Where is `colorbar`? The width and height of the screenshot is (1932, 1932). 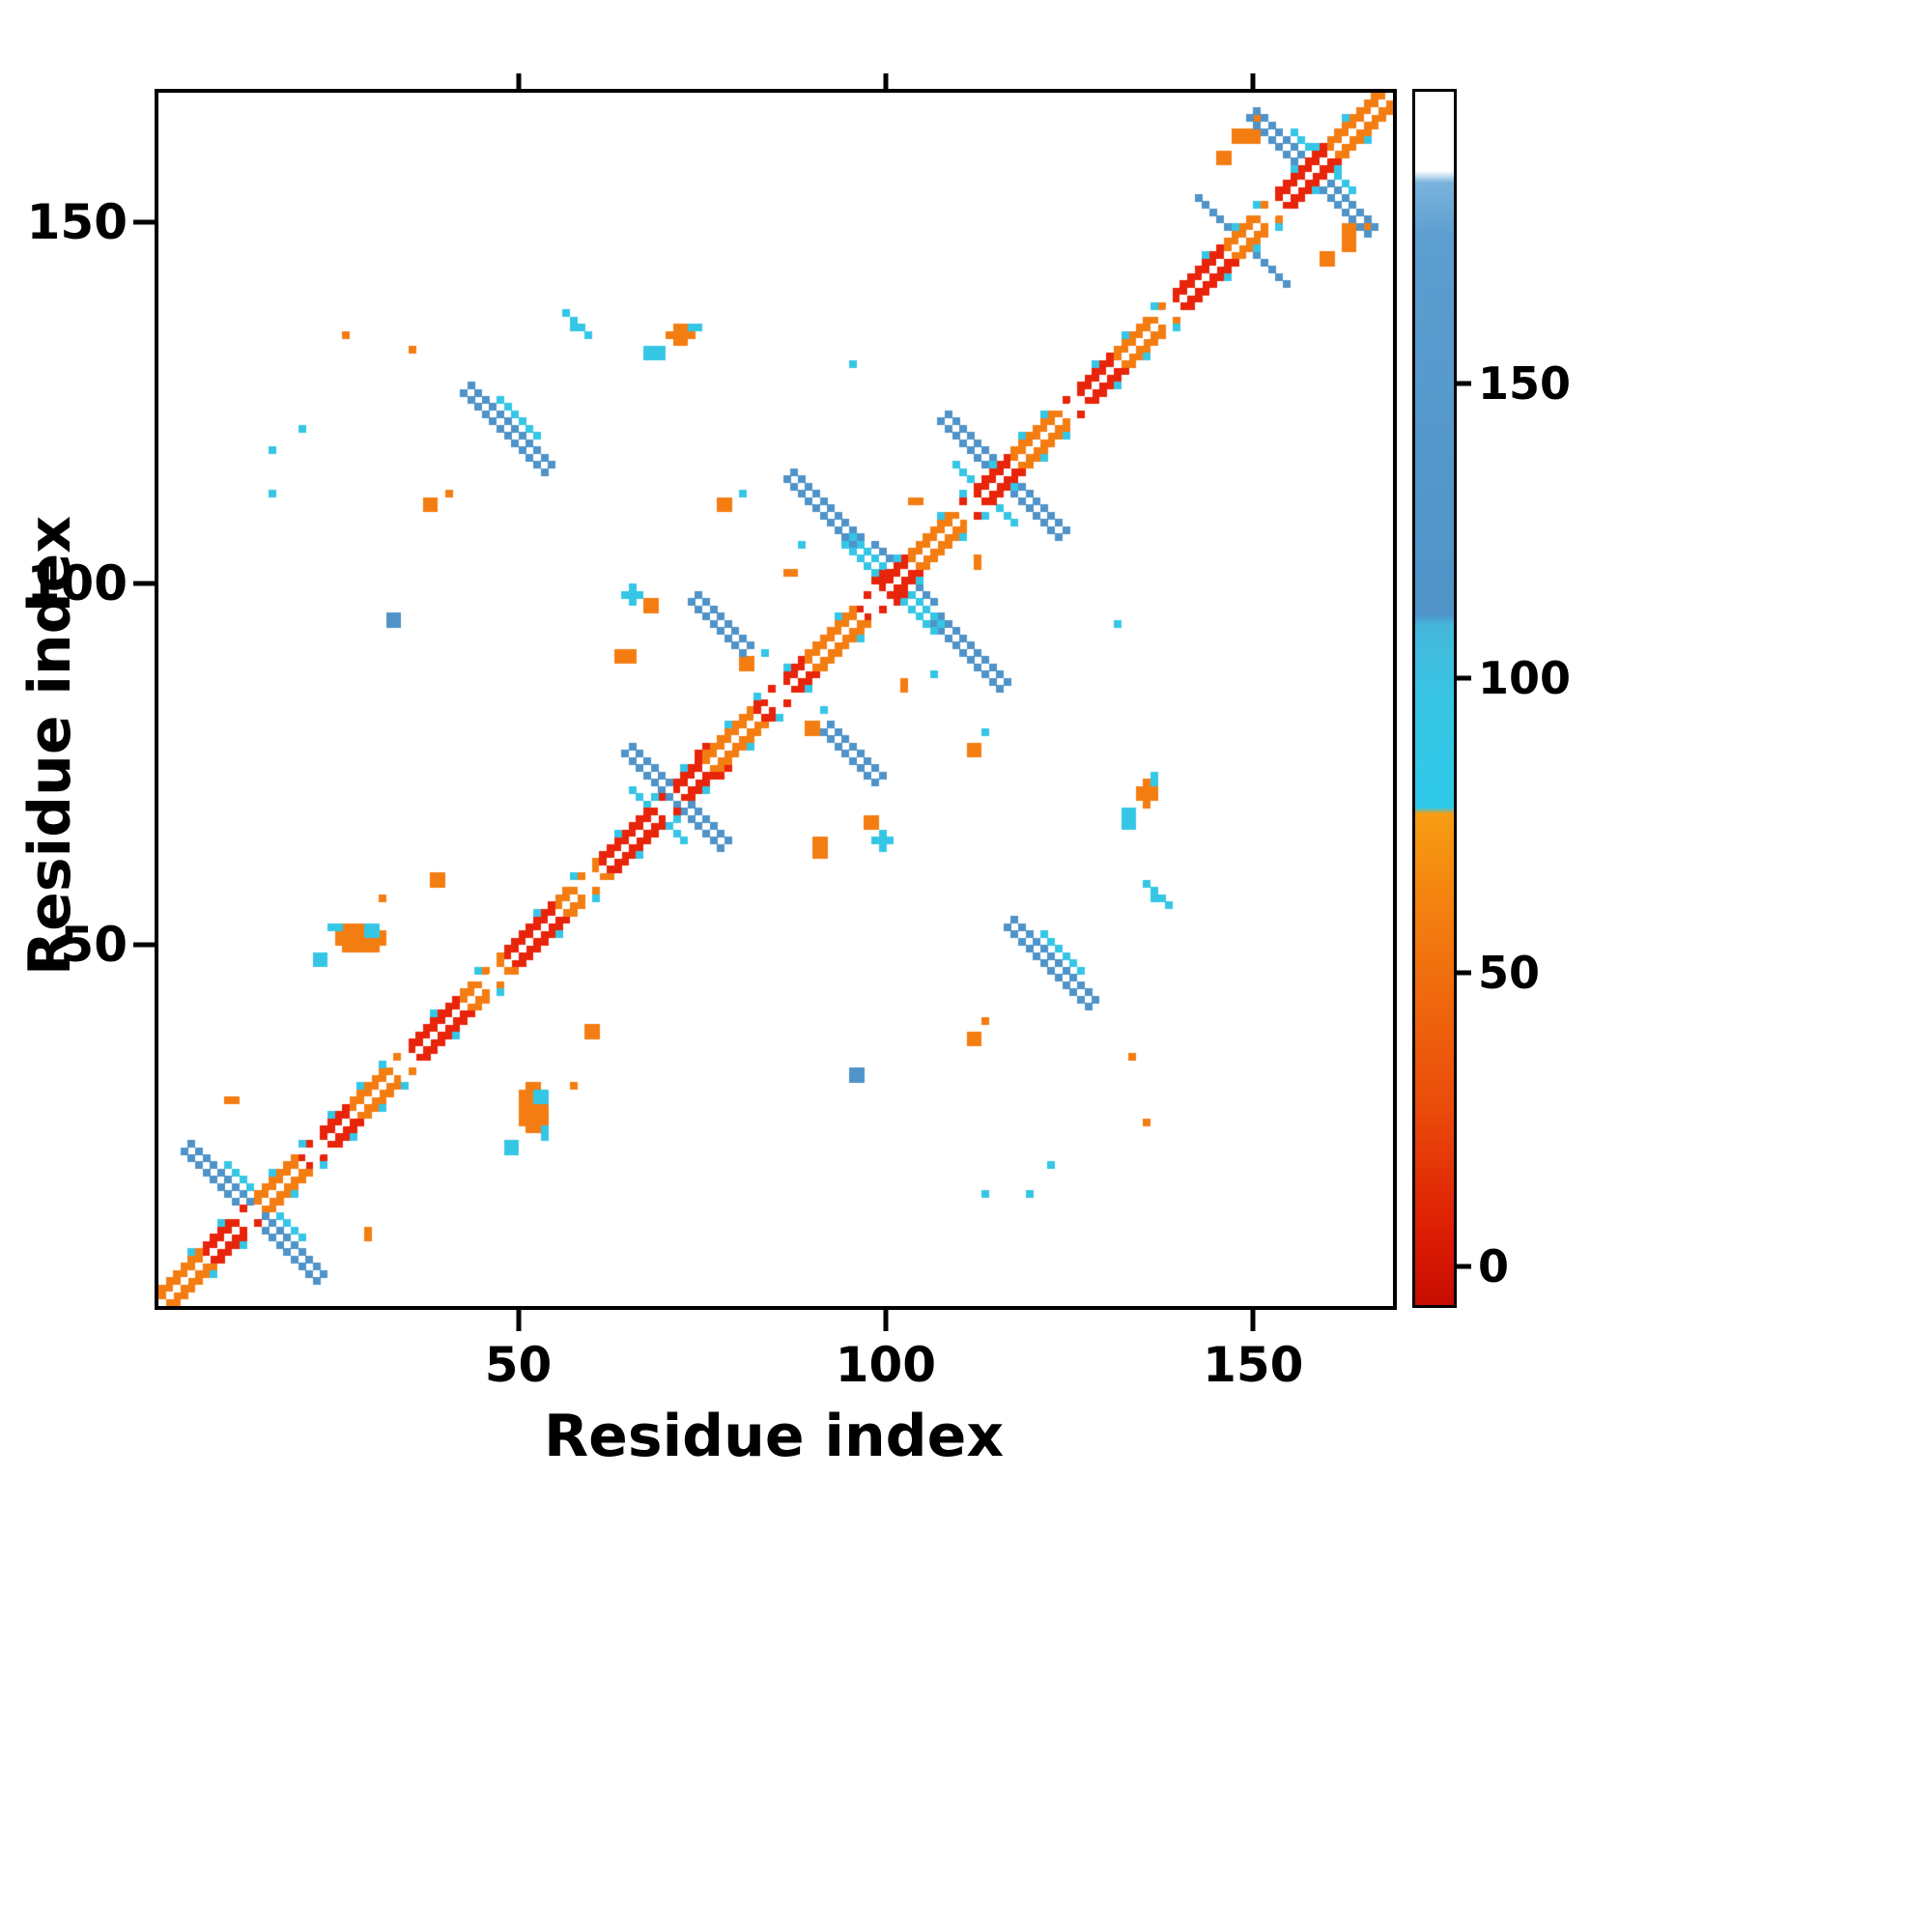
colorbar is located at coordinates (1434, 698).